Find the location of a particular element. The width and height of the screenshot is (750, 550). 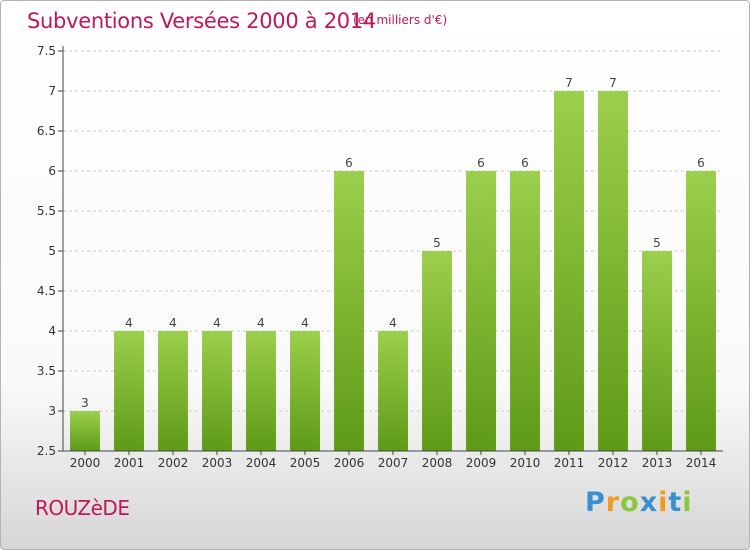

proxiti-logo: Proxiti is located at coordinates (639, 502).